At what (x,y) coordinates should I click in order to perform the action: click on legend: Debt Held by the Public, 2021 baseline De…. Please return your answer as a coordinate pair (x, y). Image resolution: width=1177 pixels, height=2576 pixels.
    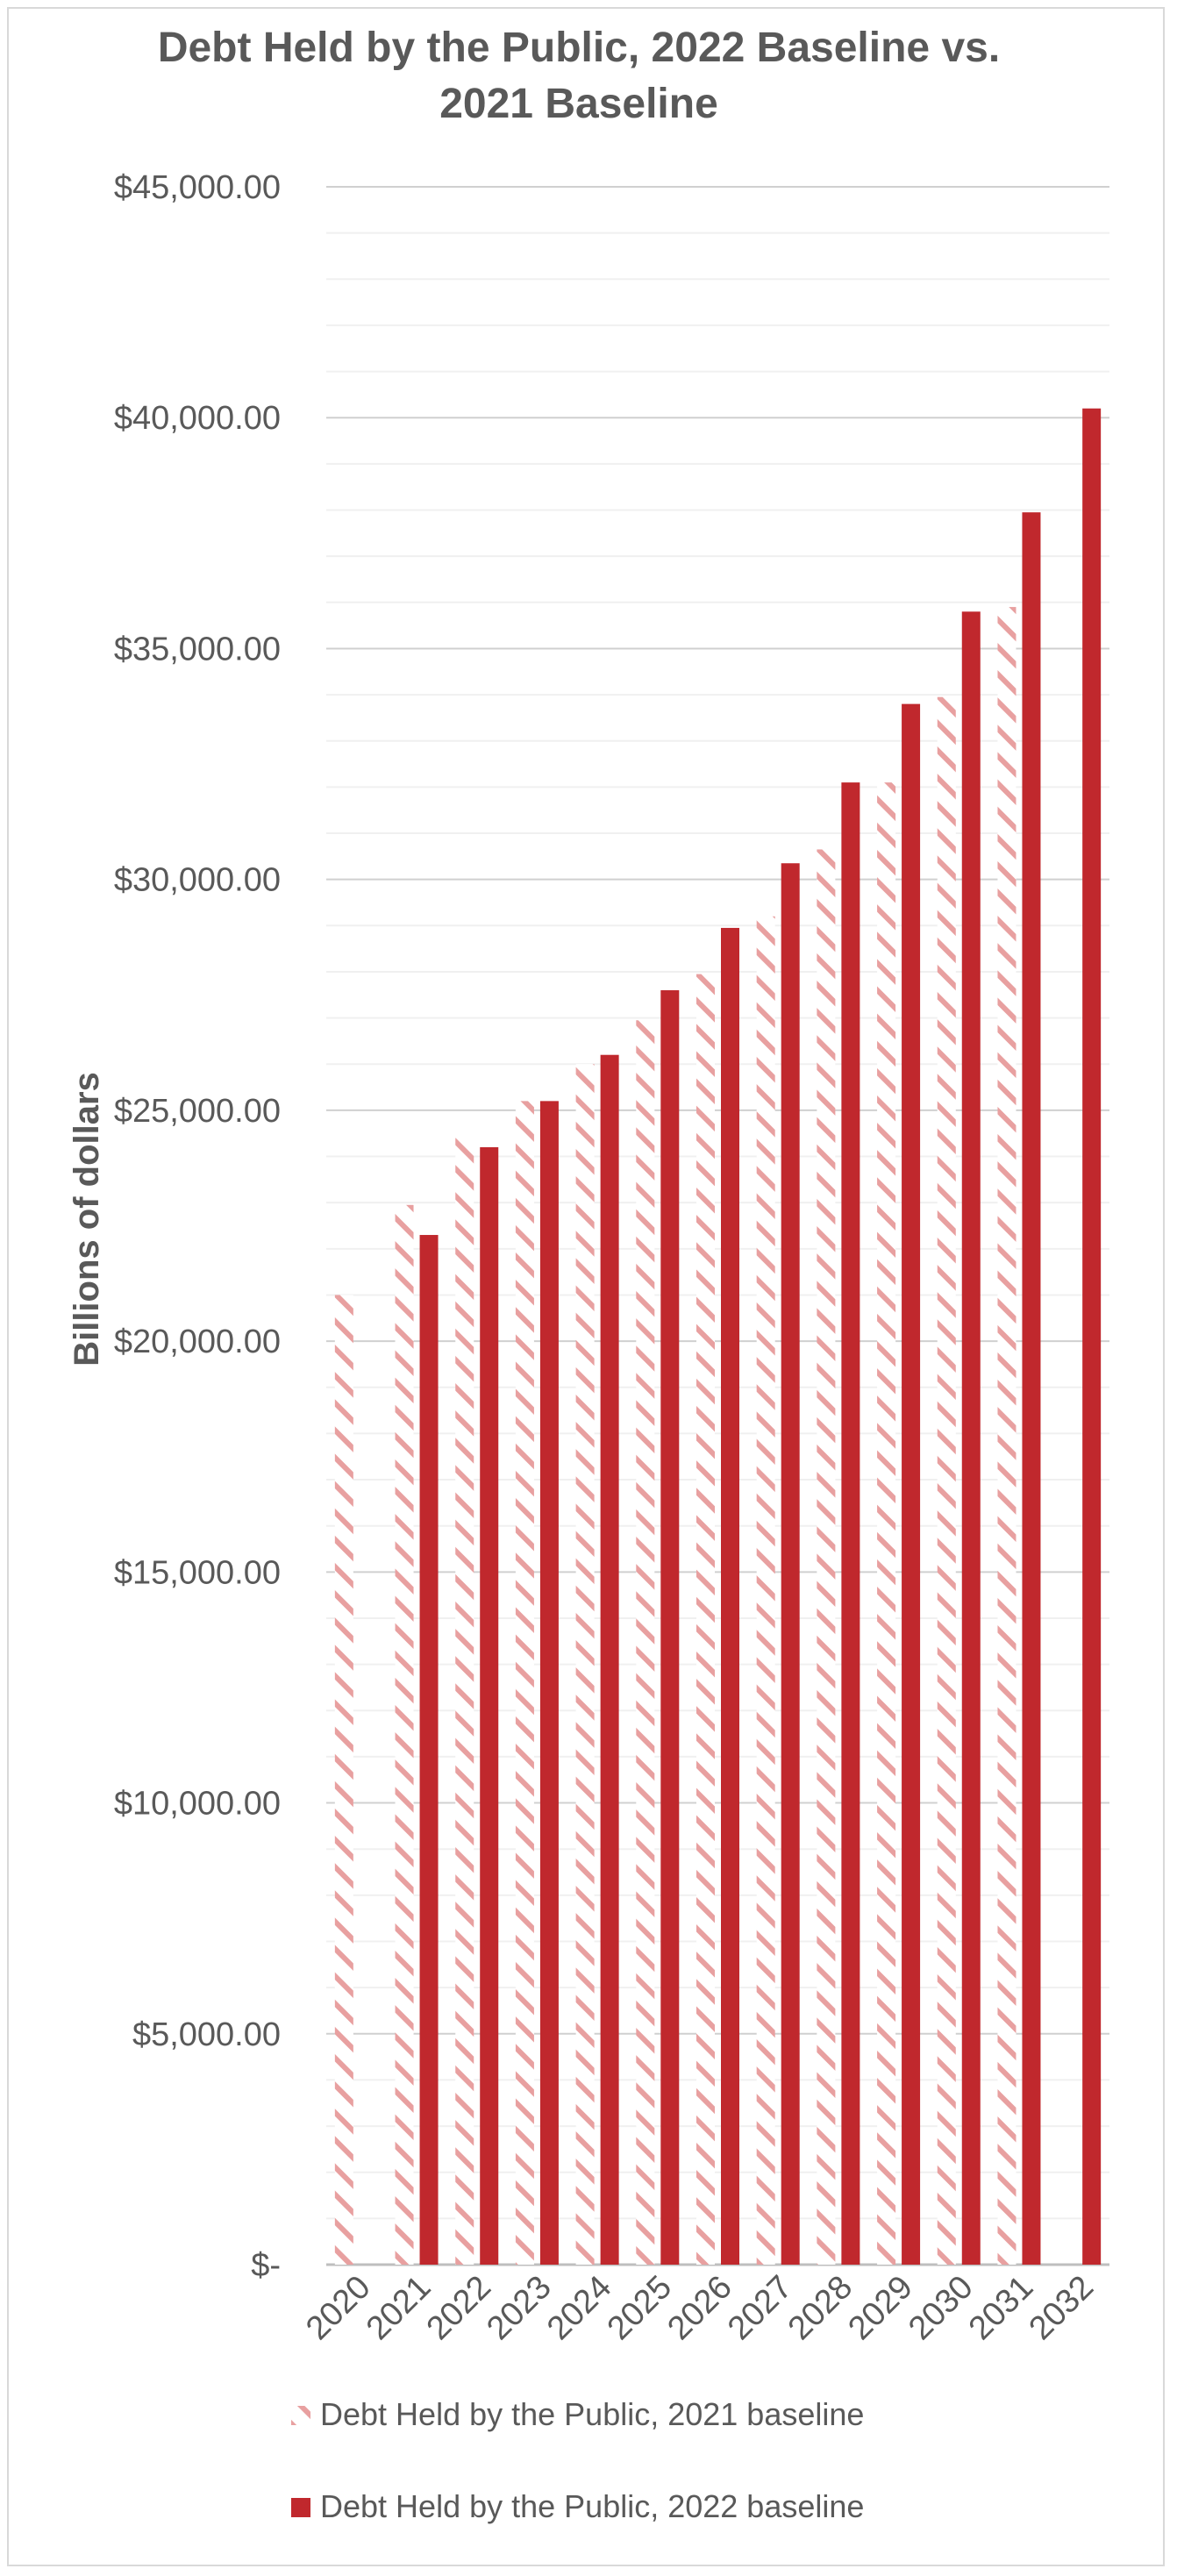
    Looking at the image, I should click on (577, 2460).